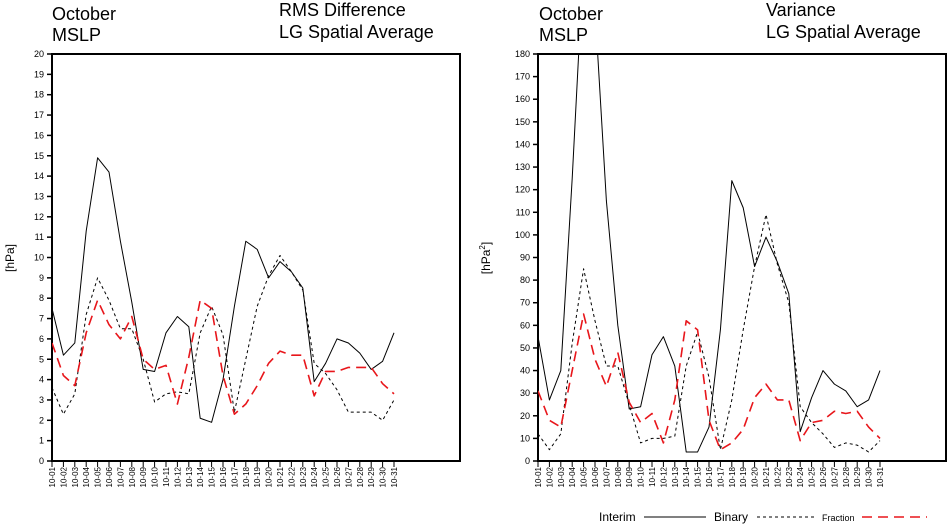 This screenshot has width=947, height=526. Describe the element at coordinates (84, 14) in the screenshot. I see `panel1-title-left-line1: October` at that location.